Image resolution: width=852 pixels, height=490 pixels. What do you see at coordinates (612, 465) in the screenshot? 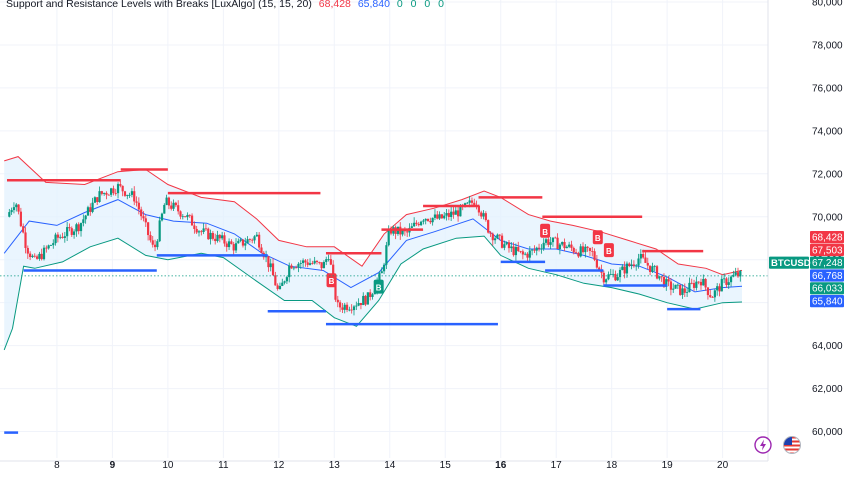
I see `x-tick-label: 18` at bounding box center [612, 465].